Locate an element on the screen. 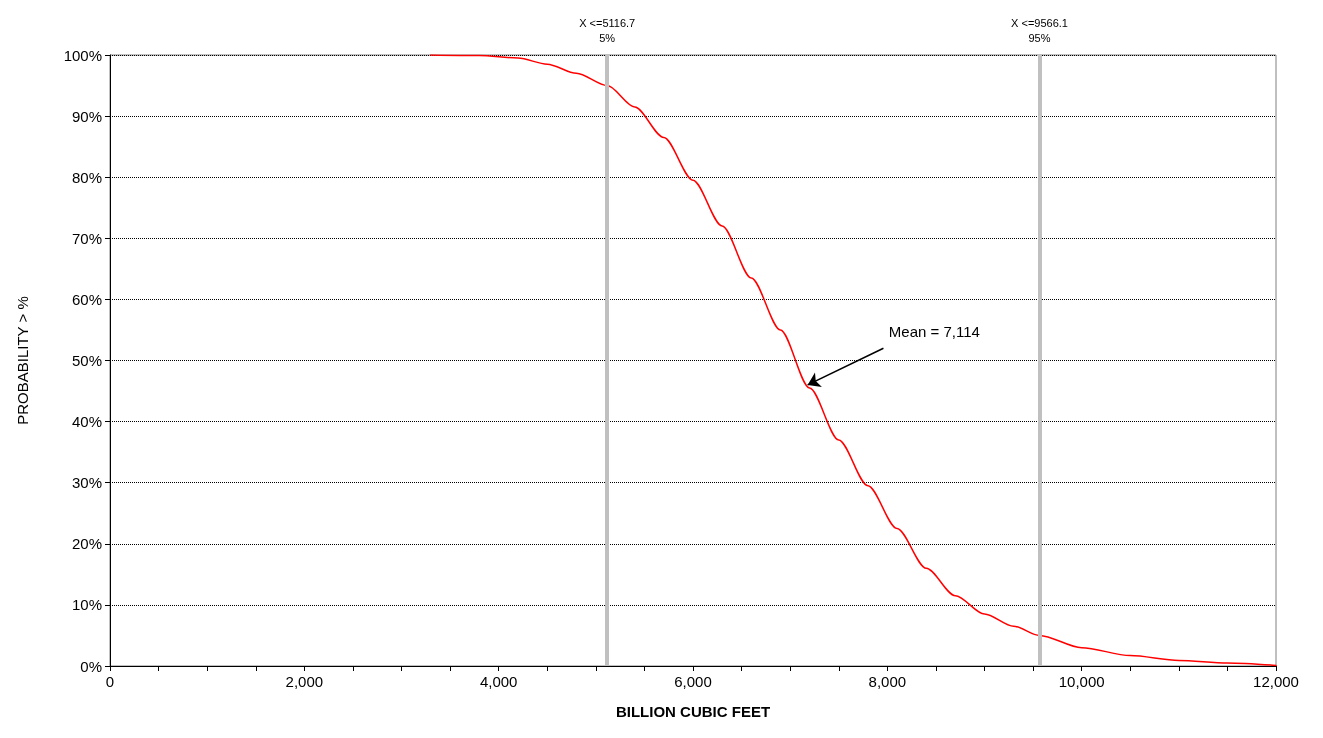 This screenshot has height=738, width=1323. y-tick-label: 100% is located at coordinates (82, 55).